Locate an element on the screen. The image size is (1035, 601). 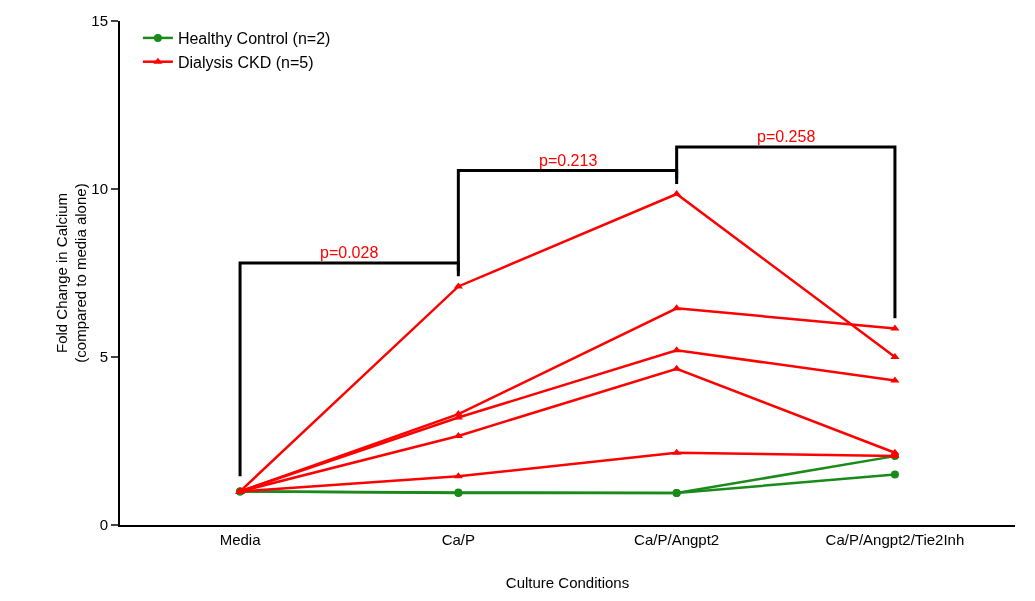
x-tick-label: Media is located at coordinates (240, 539).